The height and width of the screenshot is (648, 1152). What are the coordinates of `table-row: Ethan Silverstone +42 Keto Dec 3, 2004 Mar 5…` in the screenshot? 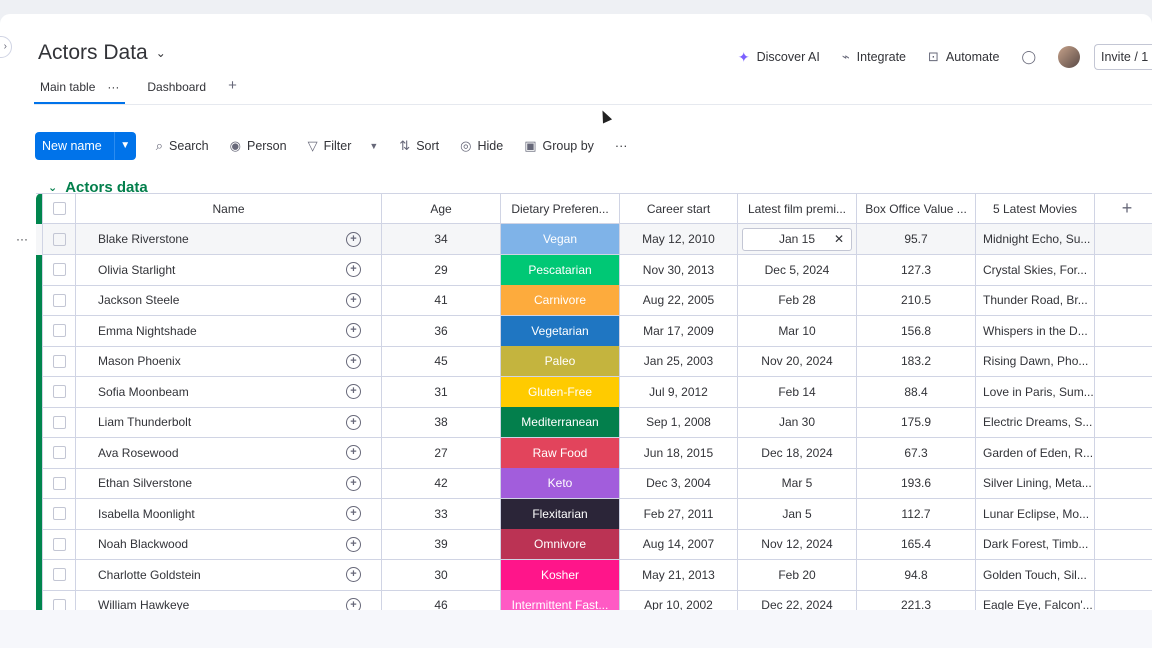 It's located at (594, 483).